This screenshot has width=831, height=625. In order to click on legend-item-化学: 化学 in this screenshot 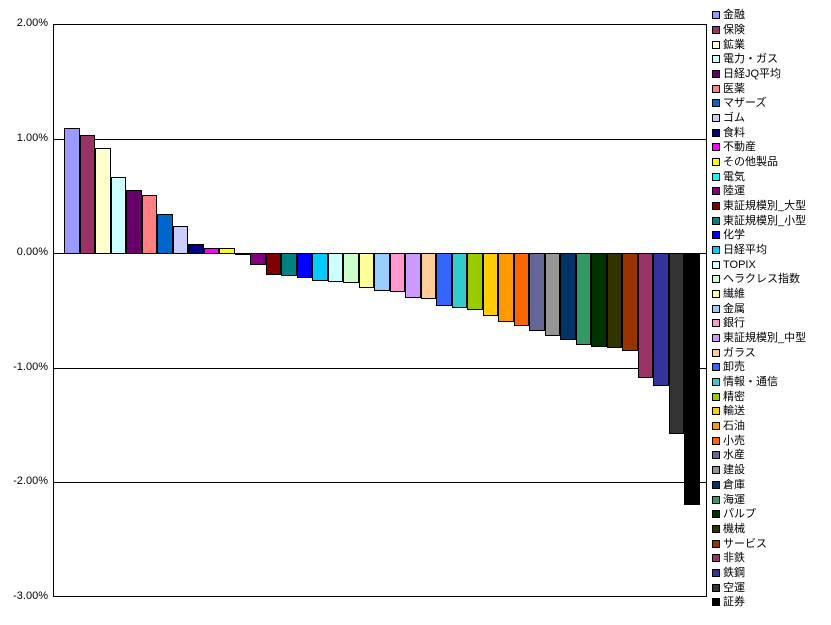, I will do `click(771, 235)`.